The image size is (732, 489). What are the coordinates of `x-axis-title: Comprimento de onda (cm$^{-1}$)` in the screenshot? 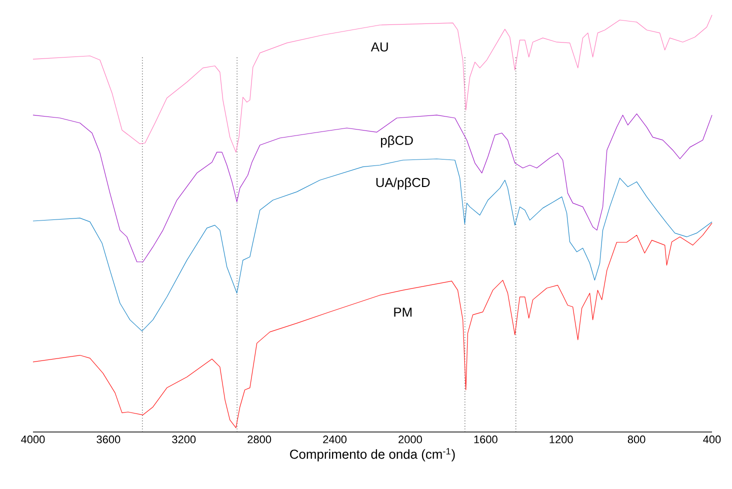 It's located at (372, 455).